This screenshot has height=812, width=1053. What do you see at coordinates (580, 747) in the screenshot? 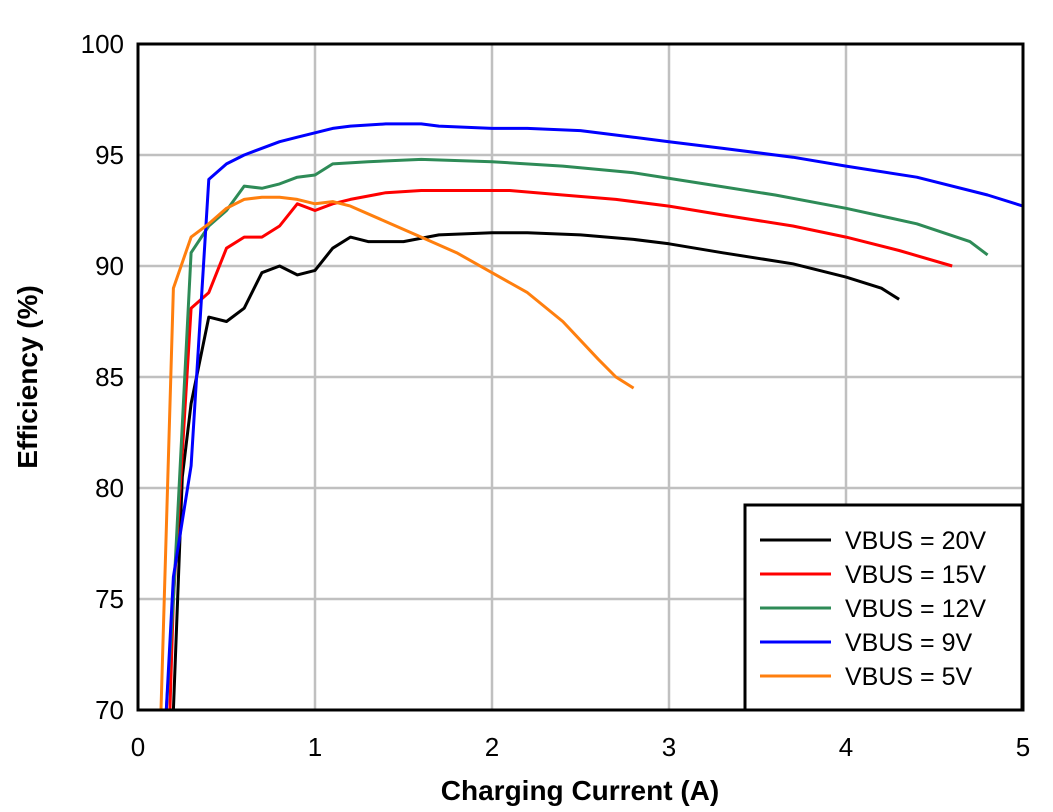
I see `x-axis-ticks: 0 1 2 3 4 5` at bounding box center [580, 747].